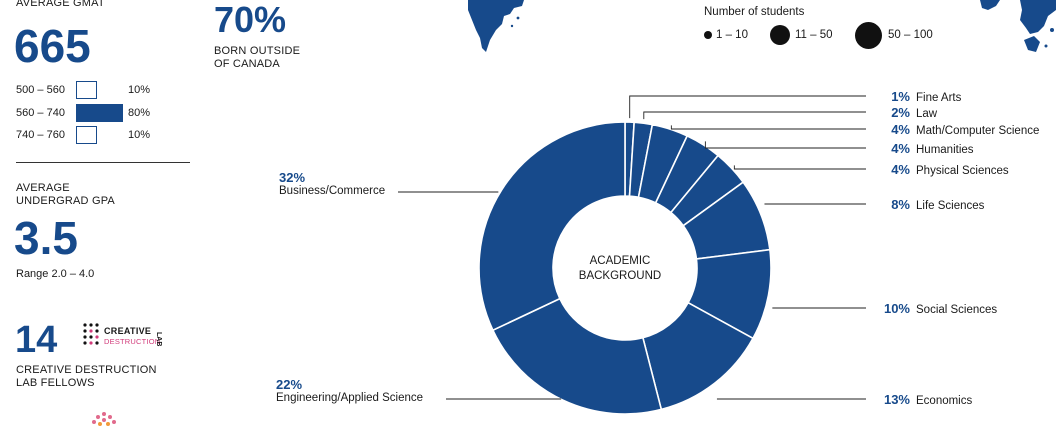 The image size is (1056, 426). I want to click on cdl-value: 14, so click(36, 340).